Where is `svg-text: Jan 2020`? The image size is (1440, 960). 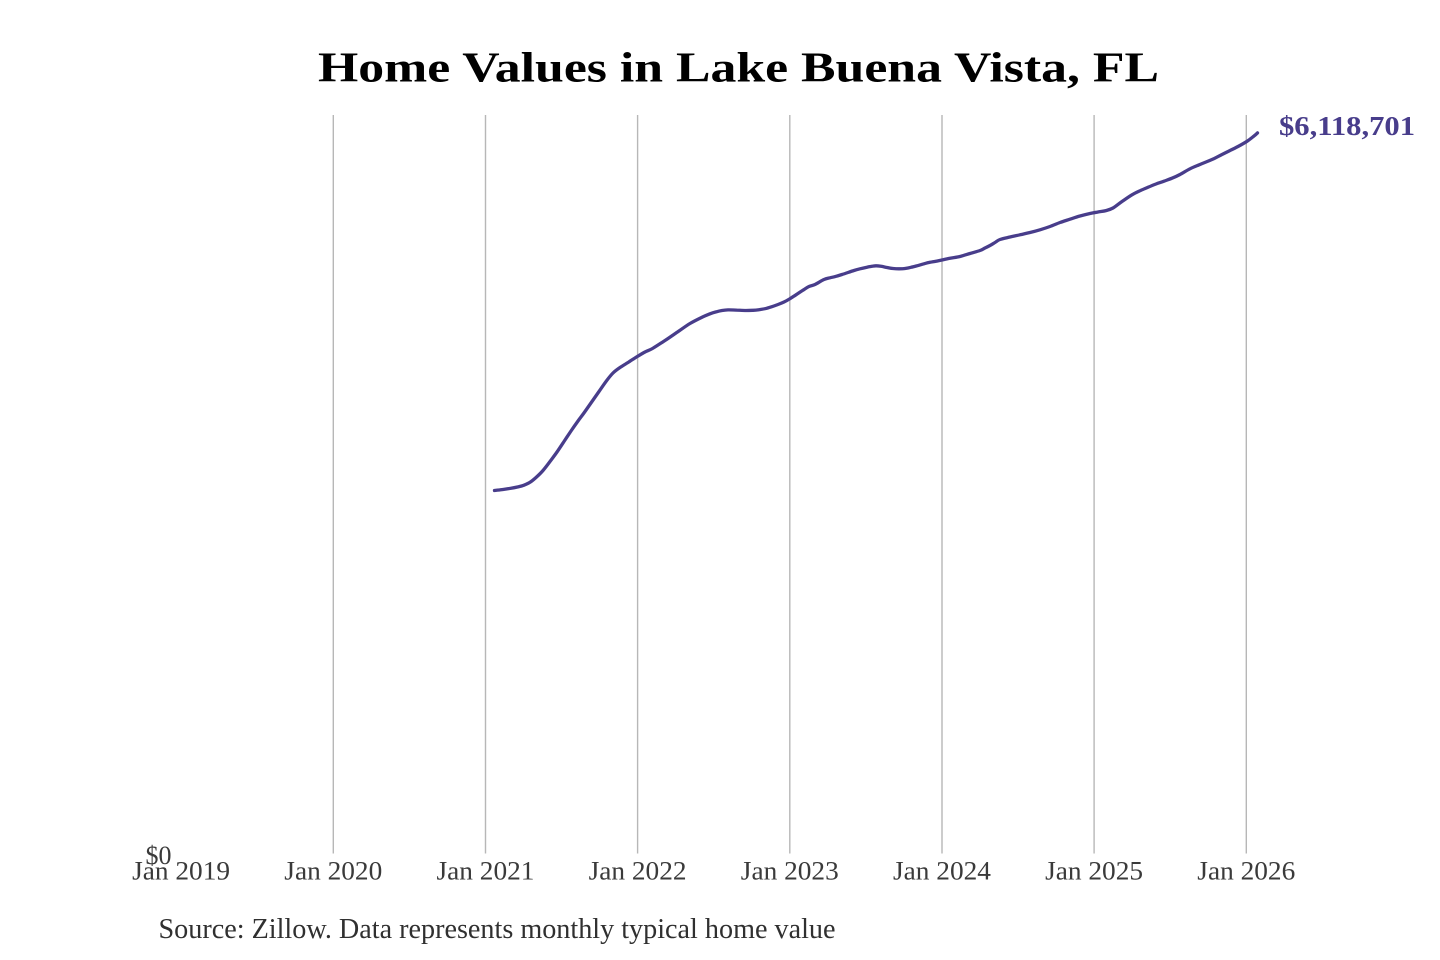
svg-text: Jan 2020 is located at coordinates (333, 871).